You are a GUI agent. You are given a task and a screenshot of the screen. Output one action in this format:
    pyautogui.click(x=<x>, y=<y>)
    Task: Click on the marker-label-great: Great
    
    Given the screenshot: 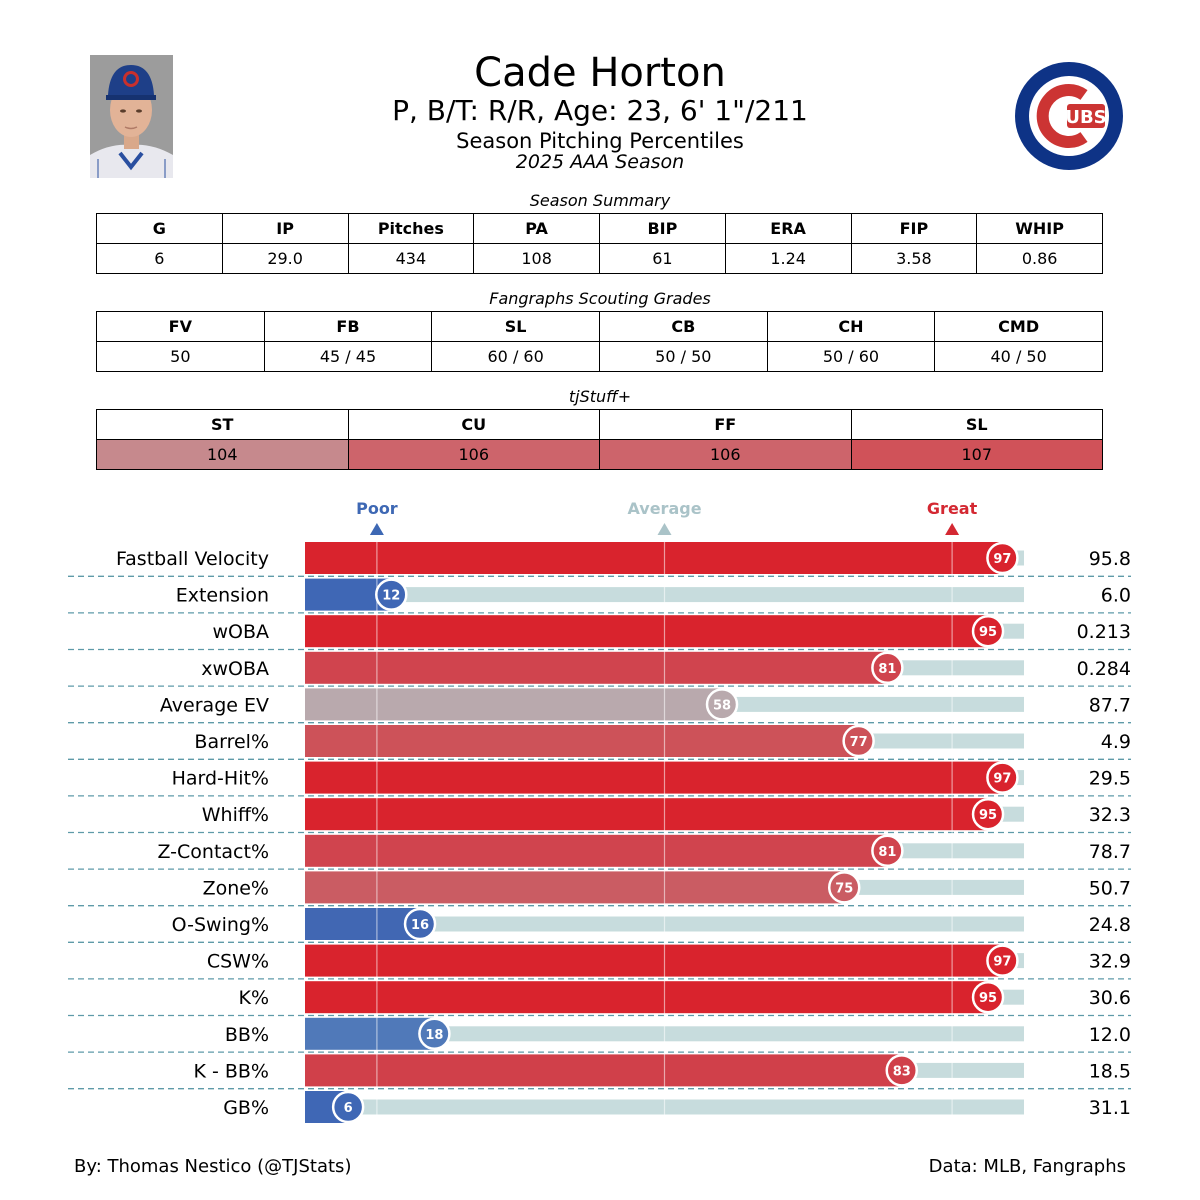 What is the action you would take?
    pyautogui.click(x=952, y=508)
    